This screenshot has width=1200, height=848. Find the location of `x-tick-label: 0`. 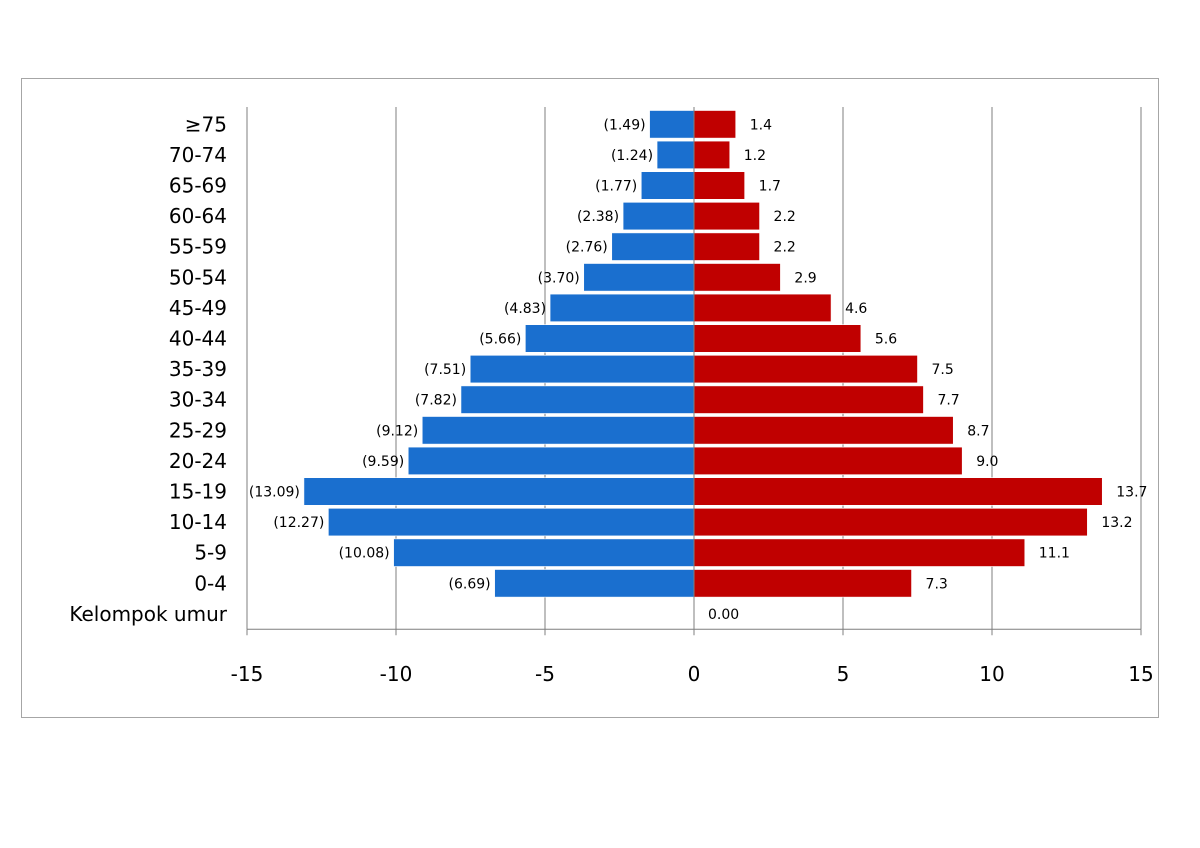

x-tick-label: 0 is located at coordinates (694, 674).